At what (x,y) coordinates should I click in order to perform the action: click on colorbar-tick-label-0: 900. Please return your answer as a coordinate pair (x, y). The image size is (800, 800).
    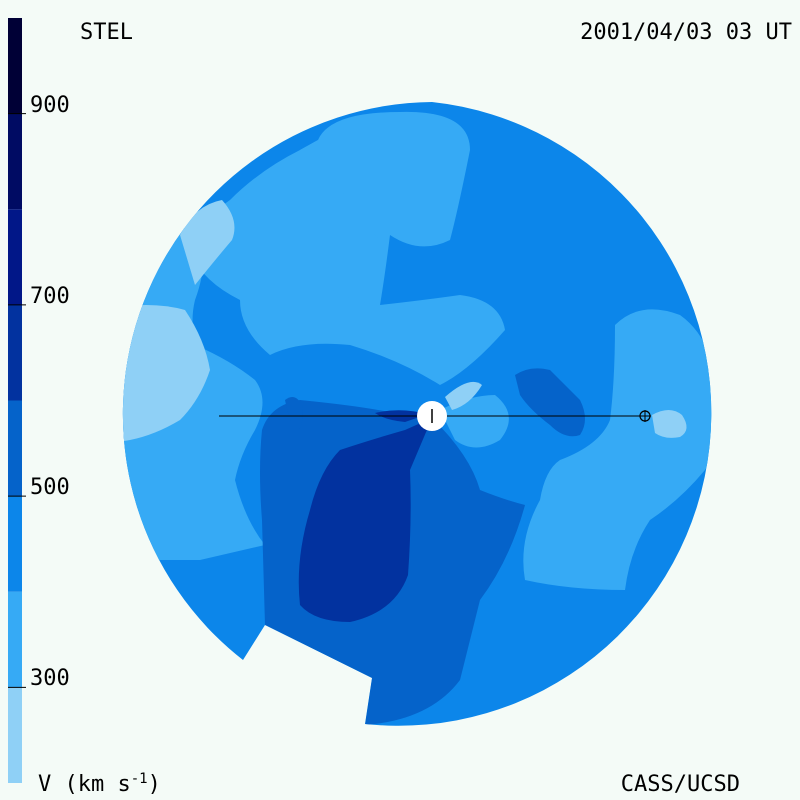
    Looking at the image, I should click on (50, 105).